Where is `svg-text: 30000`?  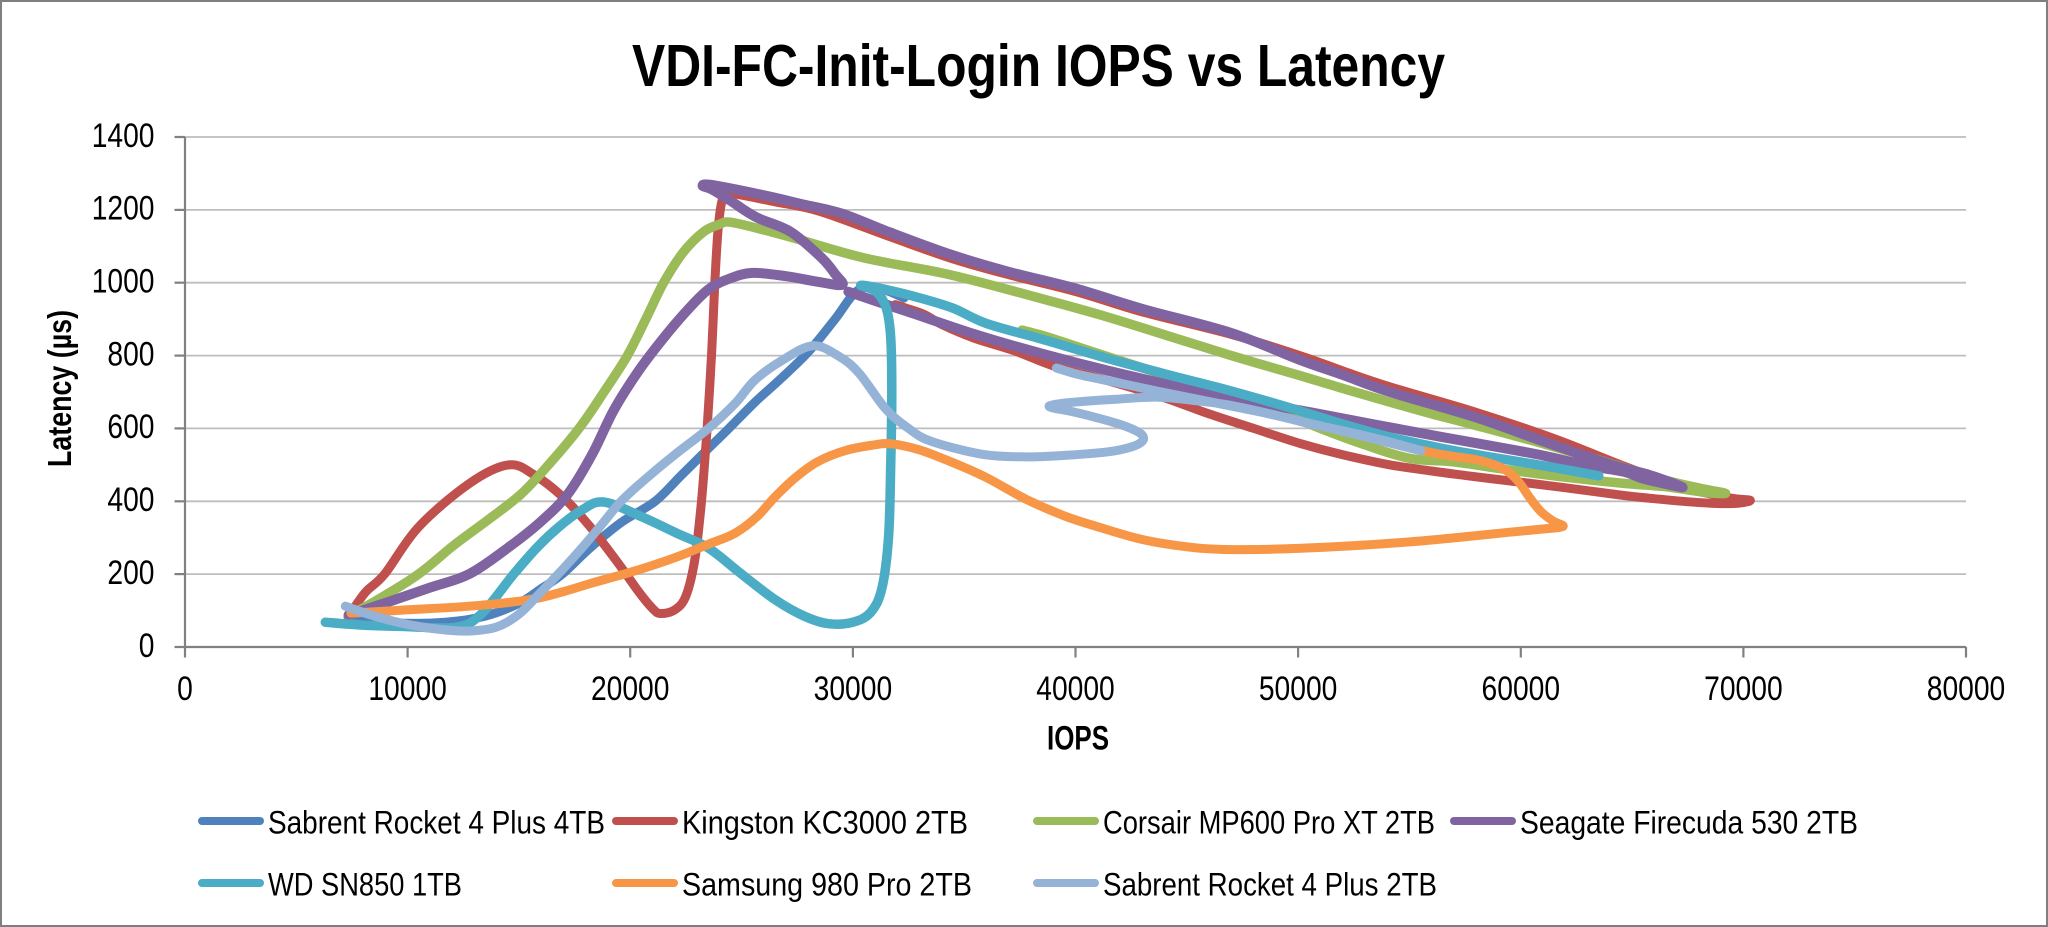 svg-text: 30000 is located at coordinates (853, 689).